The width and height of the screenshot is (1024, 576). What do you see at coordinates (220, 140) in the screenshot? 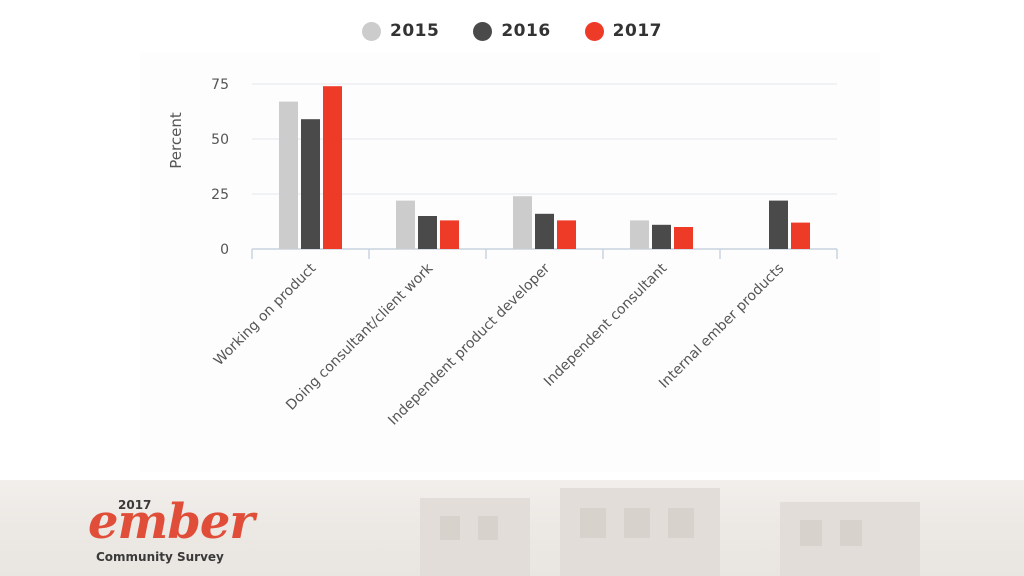
I see `y-tick-label-50: 50` at bounding box center [220, 140].